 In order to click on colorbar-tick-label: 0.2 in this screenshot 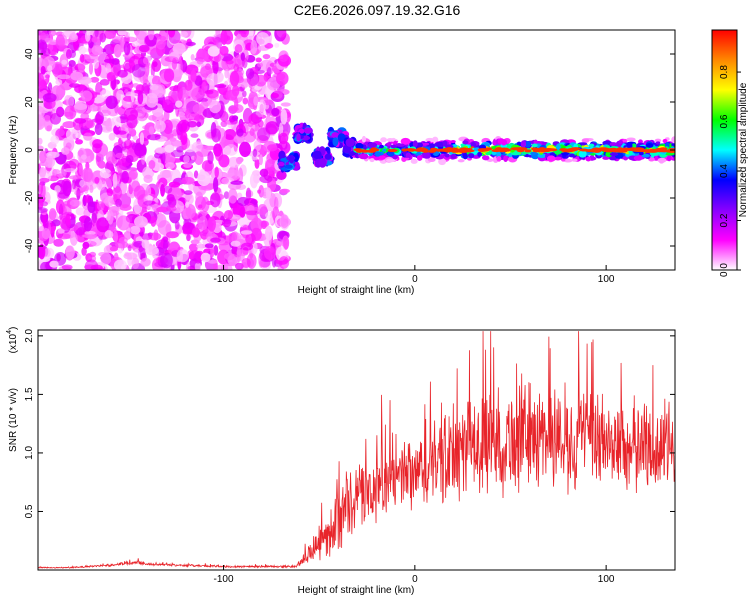, I will do `click(724, 220)`.